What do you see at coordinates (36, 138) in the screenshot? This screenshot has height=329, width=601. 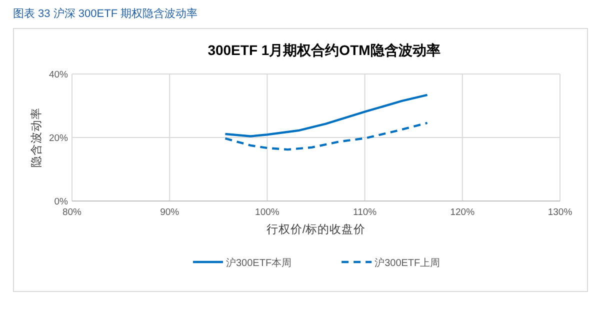 I see `y-axis-title: 隐含波动率` at bounding box center [36, 138].